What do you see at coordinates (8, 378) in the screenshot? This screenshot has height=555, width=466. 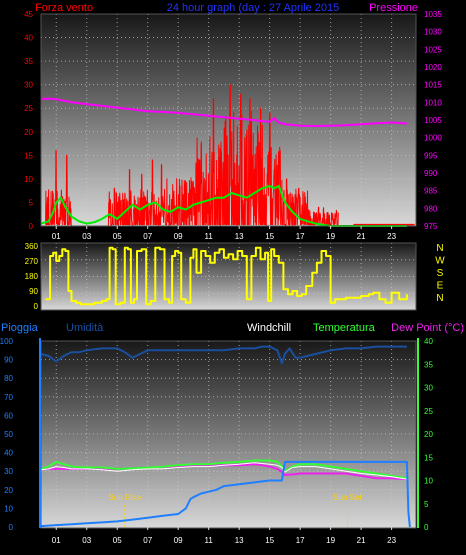 I see `y-tick-label: 80` at bounding box center [8, 378].